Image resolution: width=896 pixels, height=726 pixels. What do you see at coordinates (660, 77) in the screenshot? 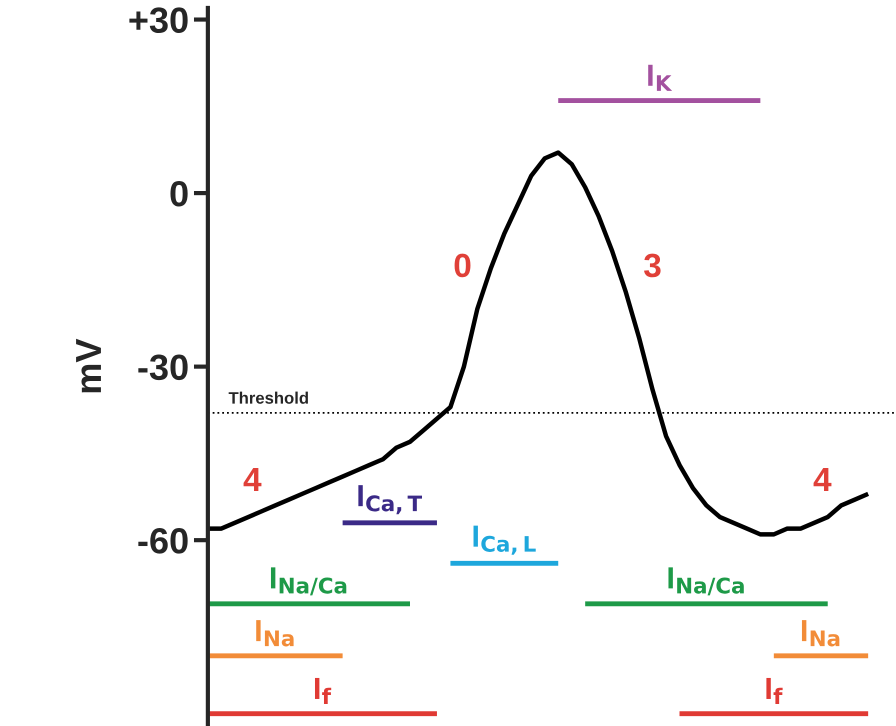
I see `series-label: I$_{K}$` at bounding box center [660, 77].